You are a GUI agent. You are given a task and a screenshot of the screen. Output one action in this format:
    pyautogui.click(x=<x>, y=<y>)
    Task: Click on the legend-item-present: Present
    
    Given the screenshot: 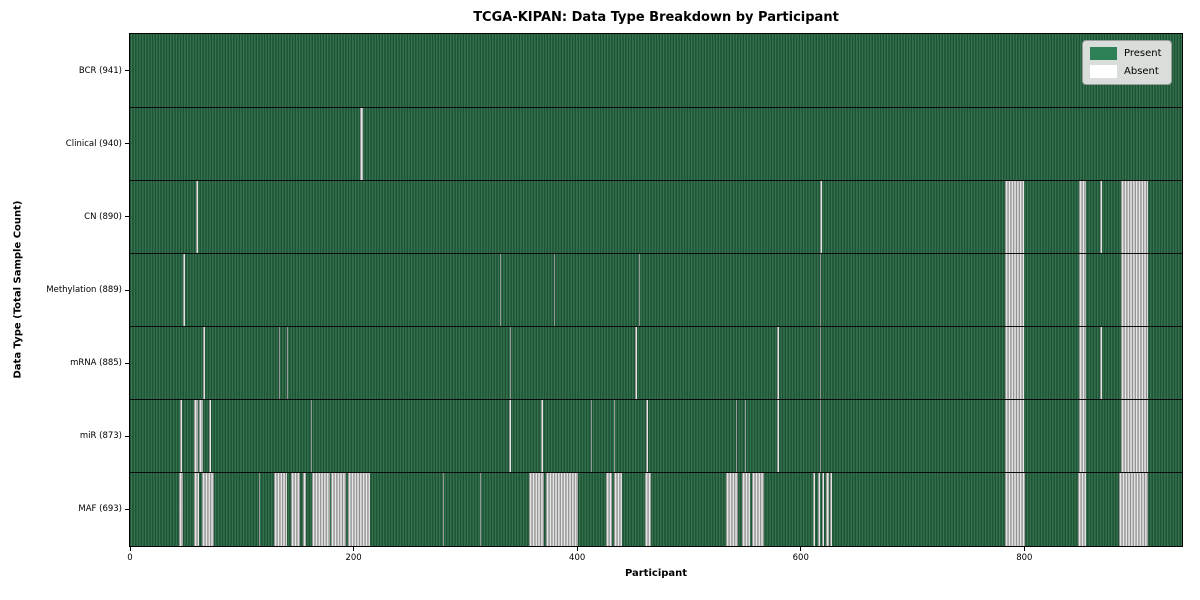 What is the action you would take?
    pyautogui.click(x=1126, y=53)
    